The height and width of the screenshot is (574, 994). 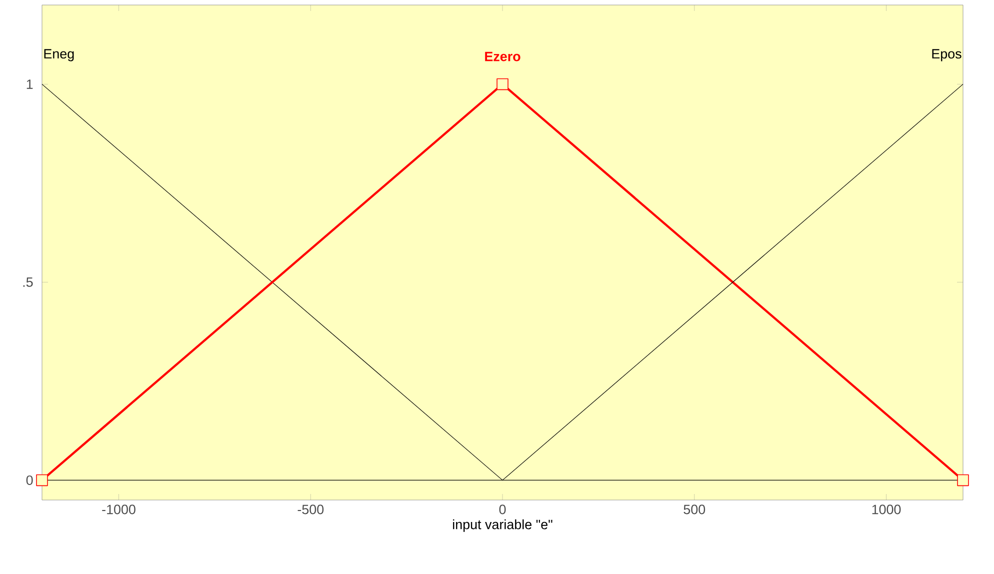 I want to click on y-tick-label: 0, so click(x=29, y=480).